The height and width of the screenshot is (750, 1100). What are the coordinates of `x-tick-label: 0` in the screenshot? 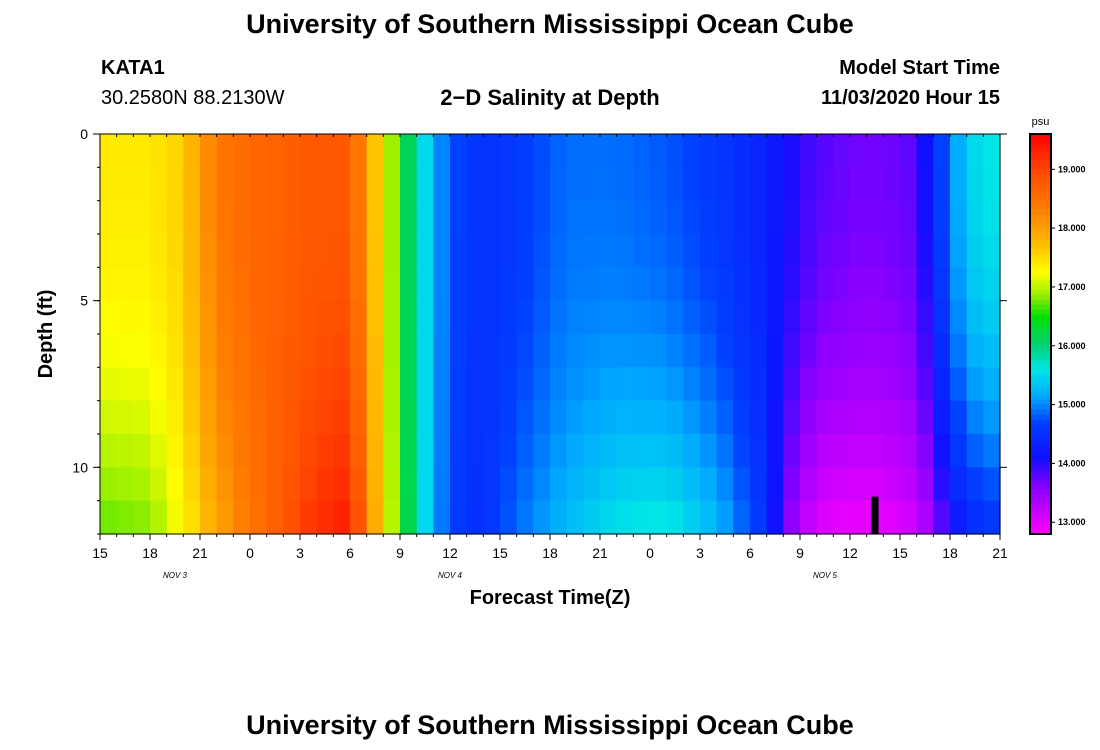 It's located at (250, 553).